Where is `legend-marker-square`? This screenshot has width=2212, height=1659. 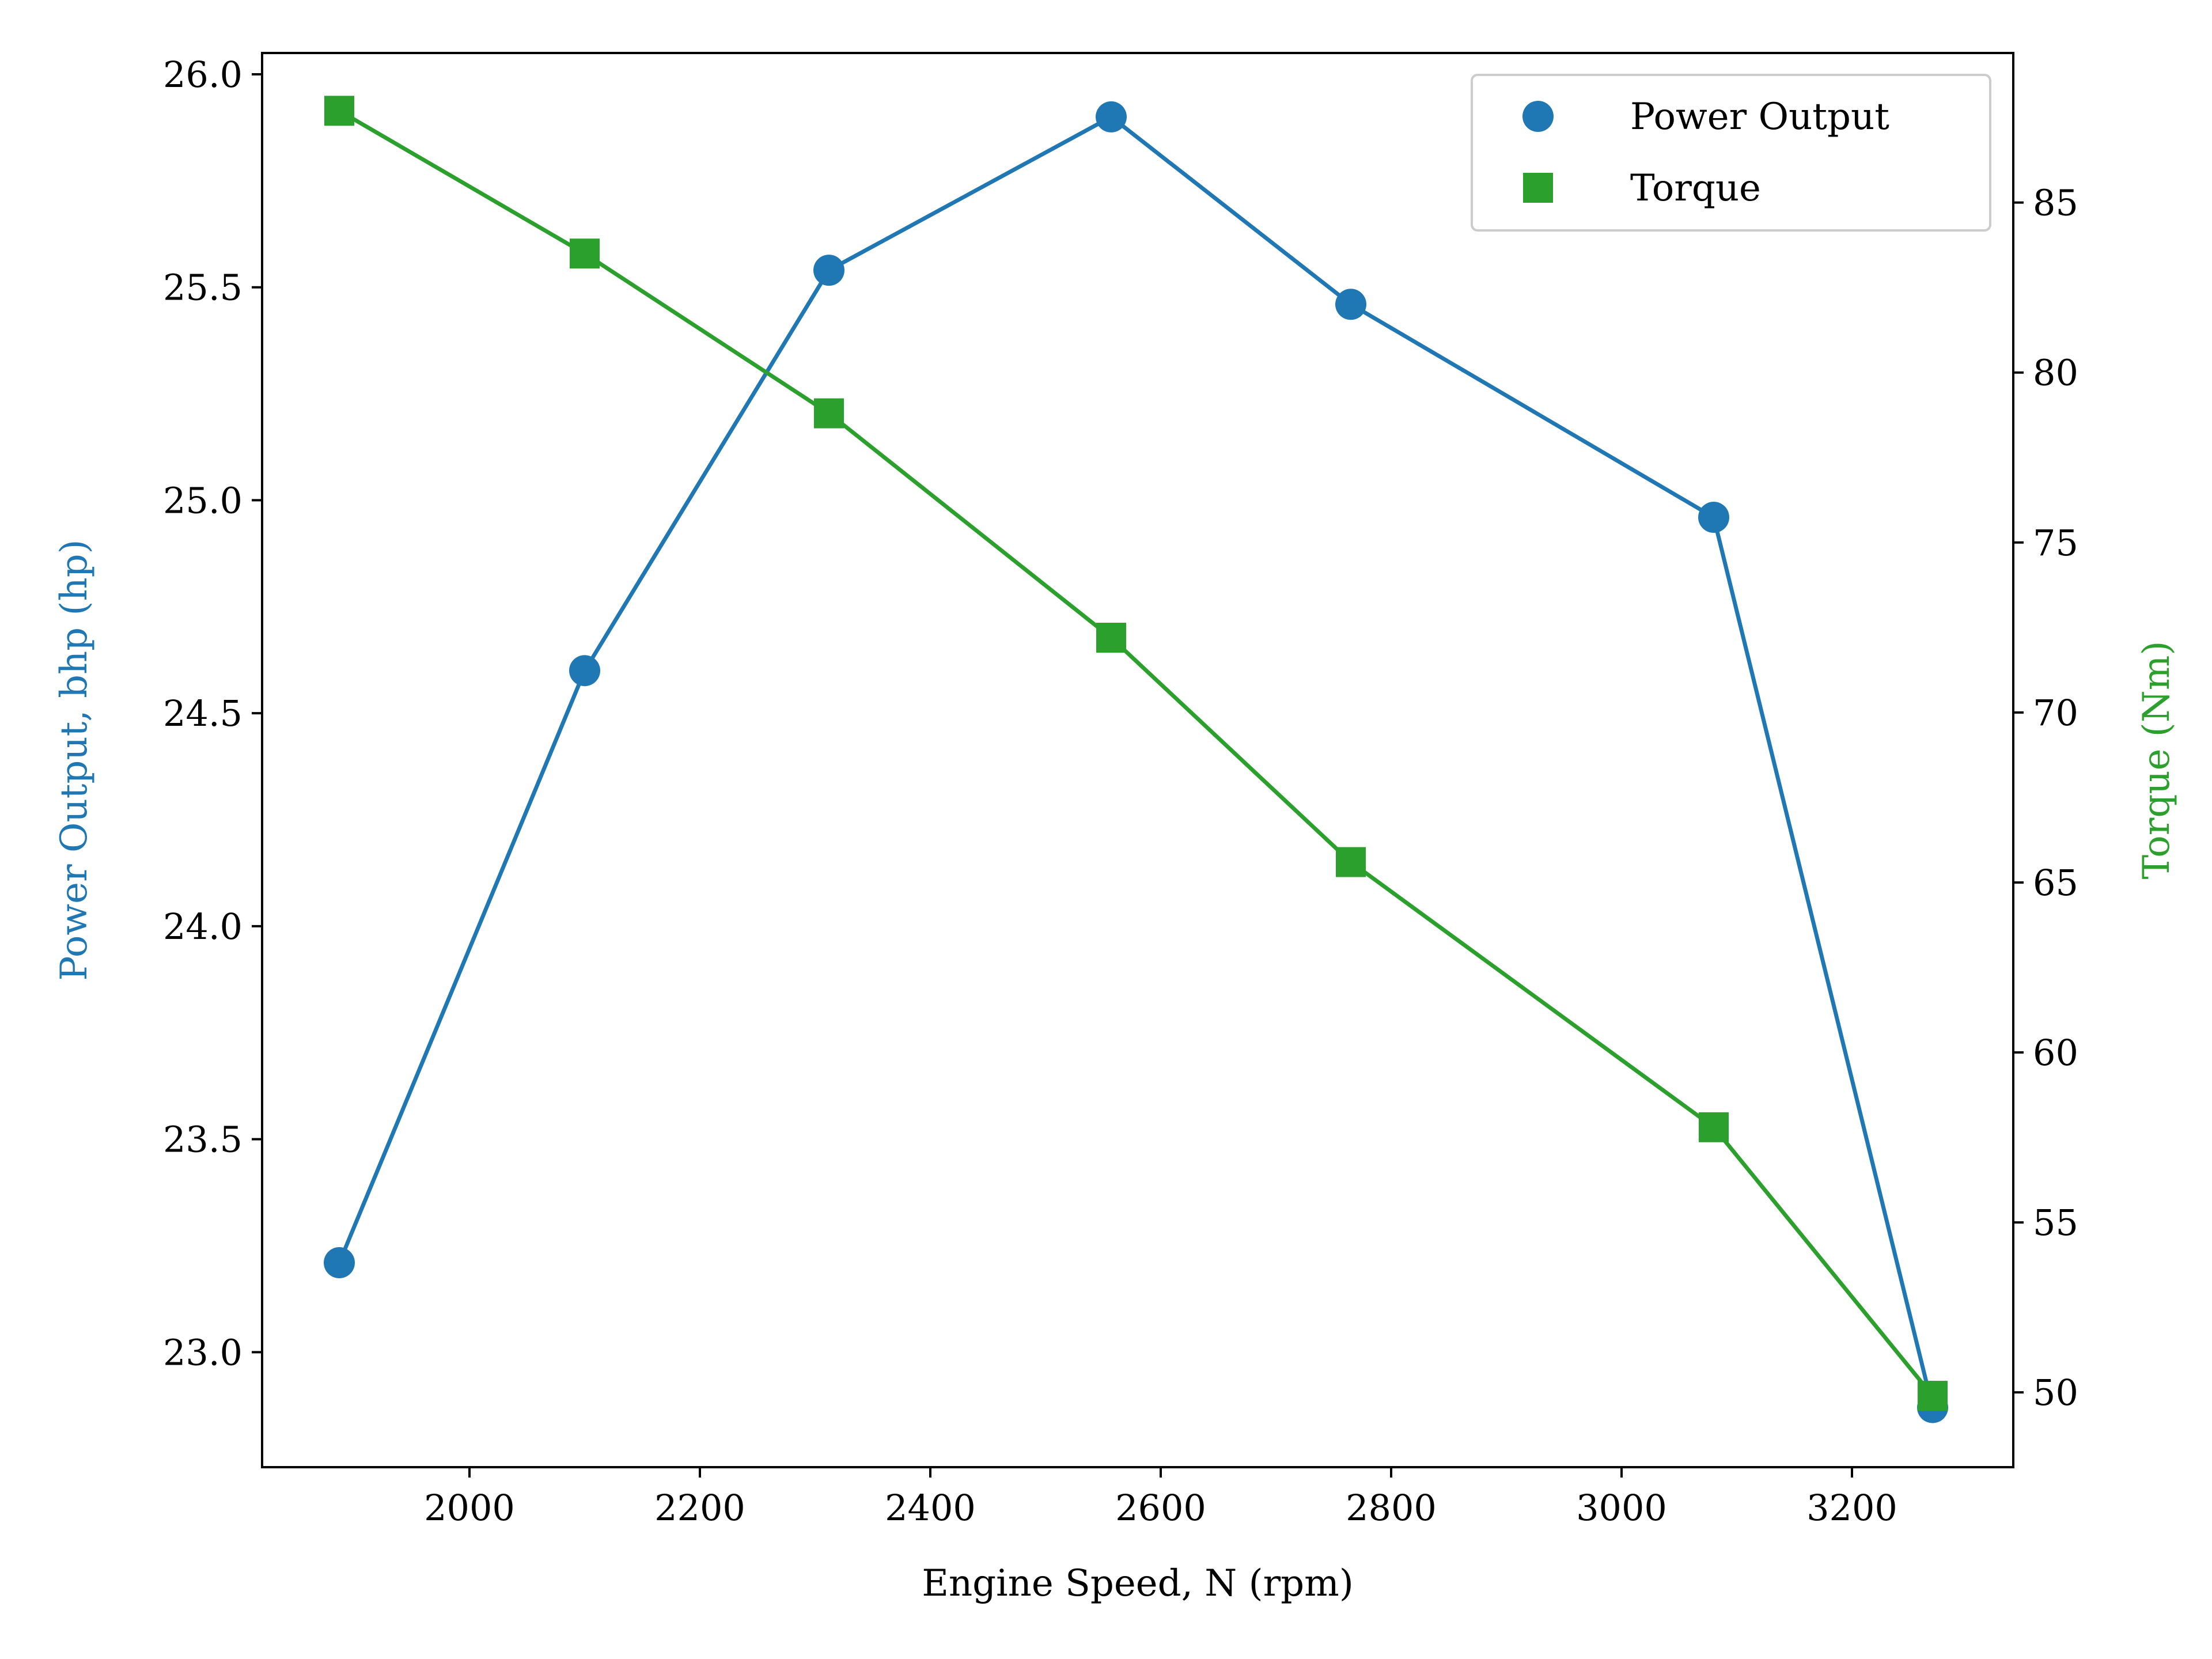 legend-marker-square is located at coordinates (1538, 188).